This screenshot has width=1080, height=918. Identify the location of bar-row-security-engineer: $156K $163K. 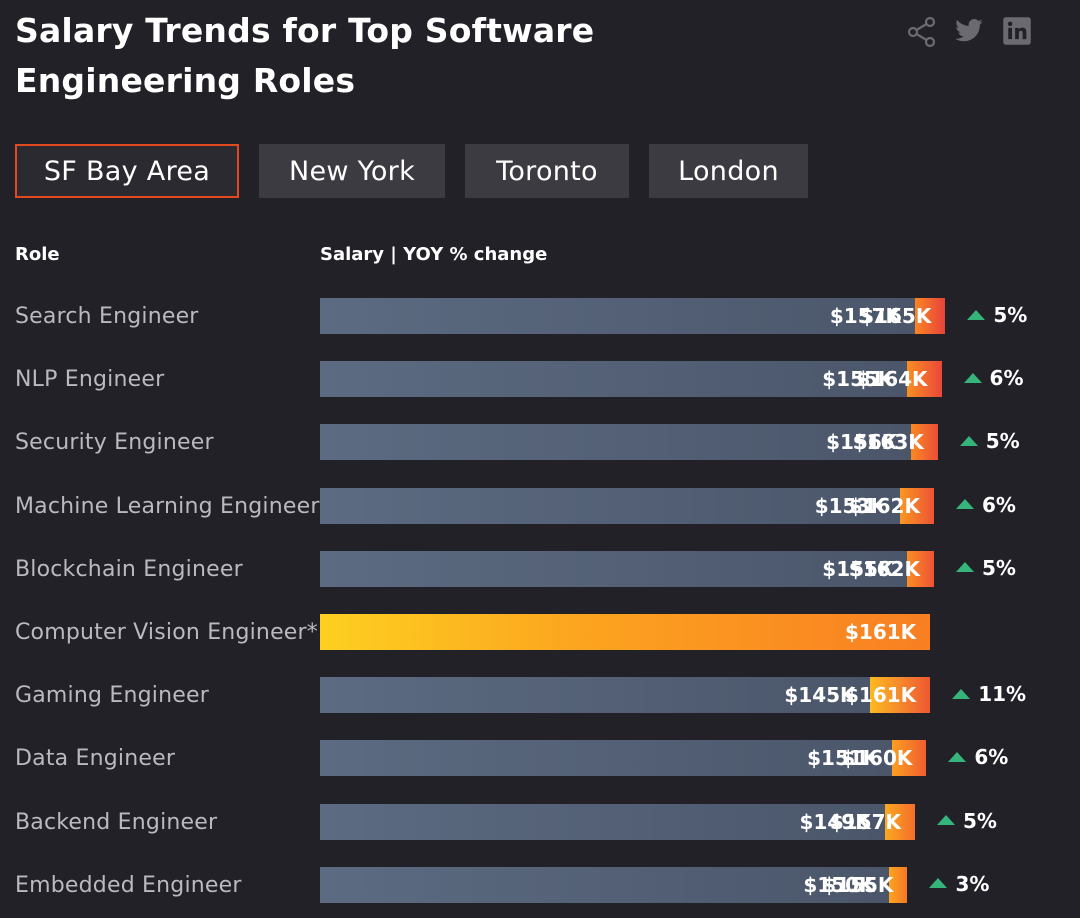
(629, 442).